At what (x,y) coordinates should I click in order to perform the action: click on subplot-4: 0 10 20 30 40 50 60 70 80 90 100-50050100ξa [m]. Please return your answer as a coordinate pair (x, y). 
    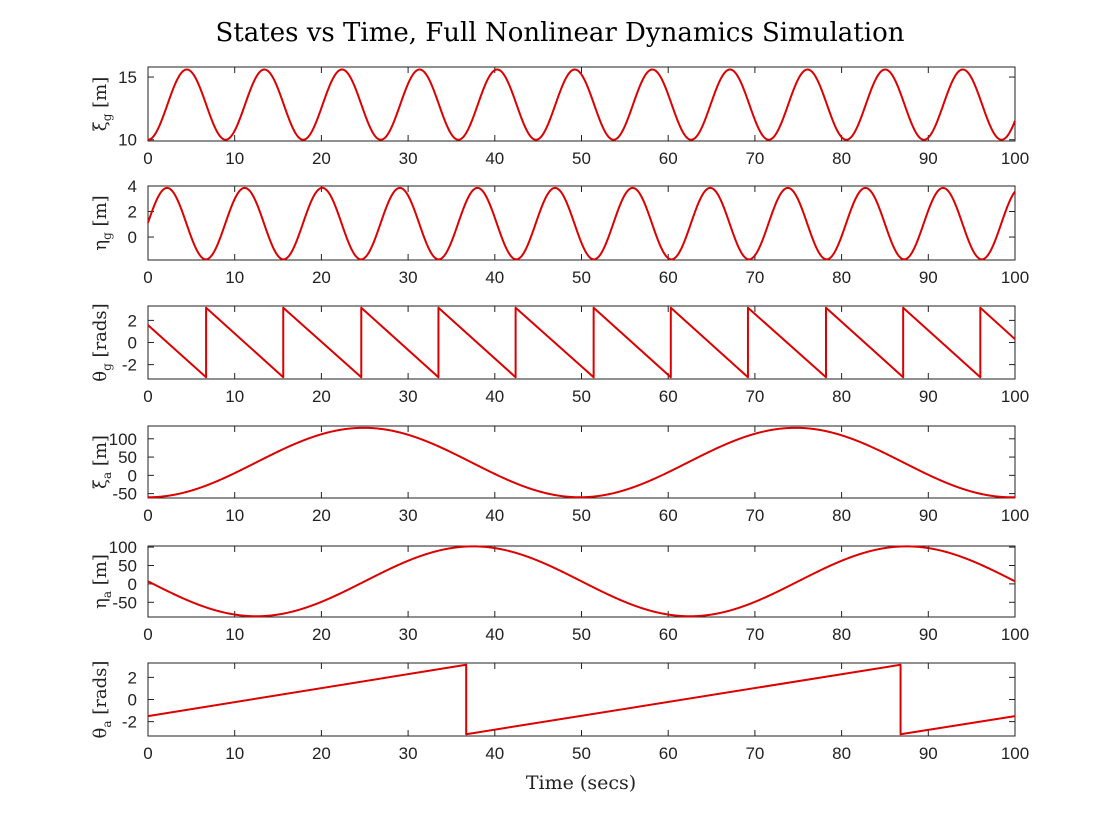
    Looking at the image, I should click on (559, 475).